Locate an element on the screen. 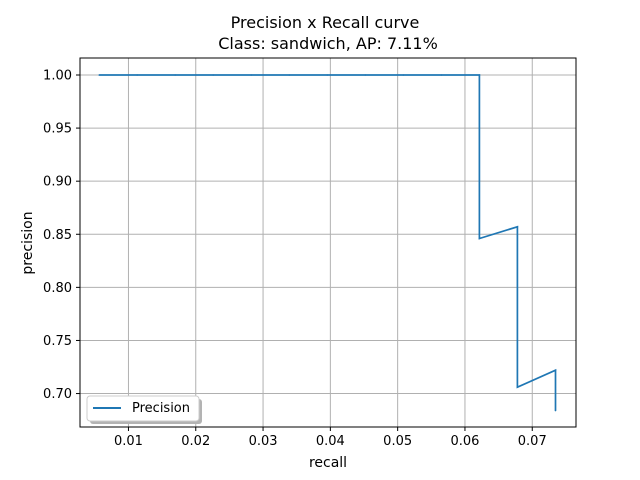  x-tick-label: 0.05 is located at coordinates (397, 441).